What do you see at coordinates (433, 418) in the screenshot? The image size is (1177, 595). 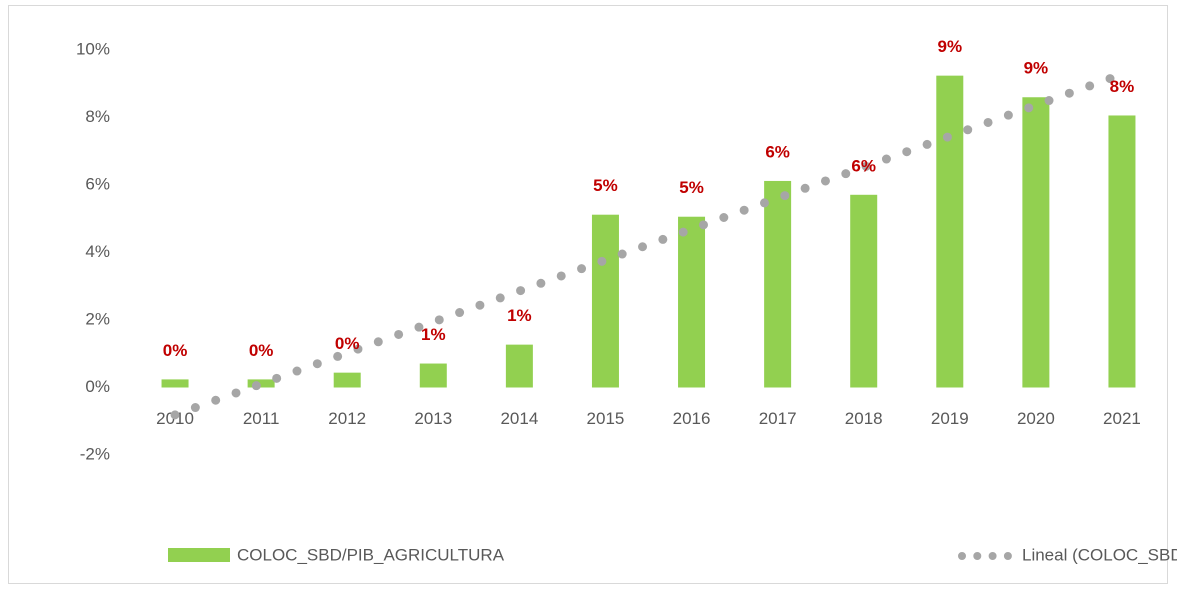 I see `x-tick-label: 2013` at bounding box center [433, 418].